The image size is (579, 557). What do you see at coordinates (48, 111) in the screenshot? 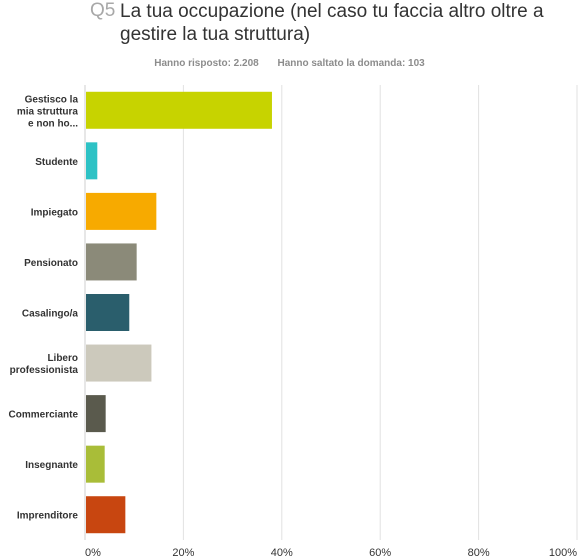
I see `category-label: mia struttura` at bounding box center [48, 111].